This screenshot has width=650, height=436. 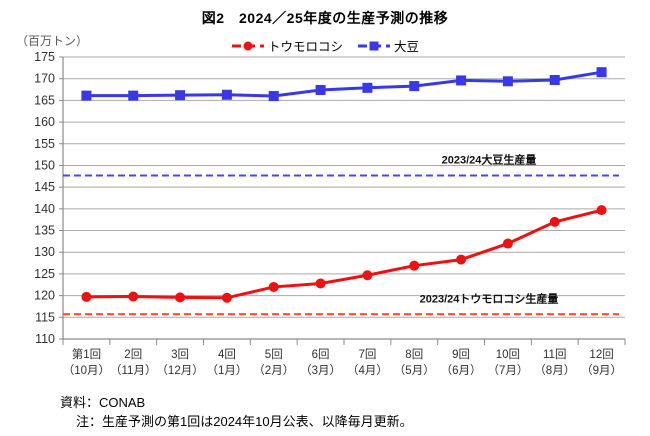 What do you see at coordinates (461, 354) in the screenshot?
I see `x-tick-label-round: 9回` at bounding box center [461, 354].